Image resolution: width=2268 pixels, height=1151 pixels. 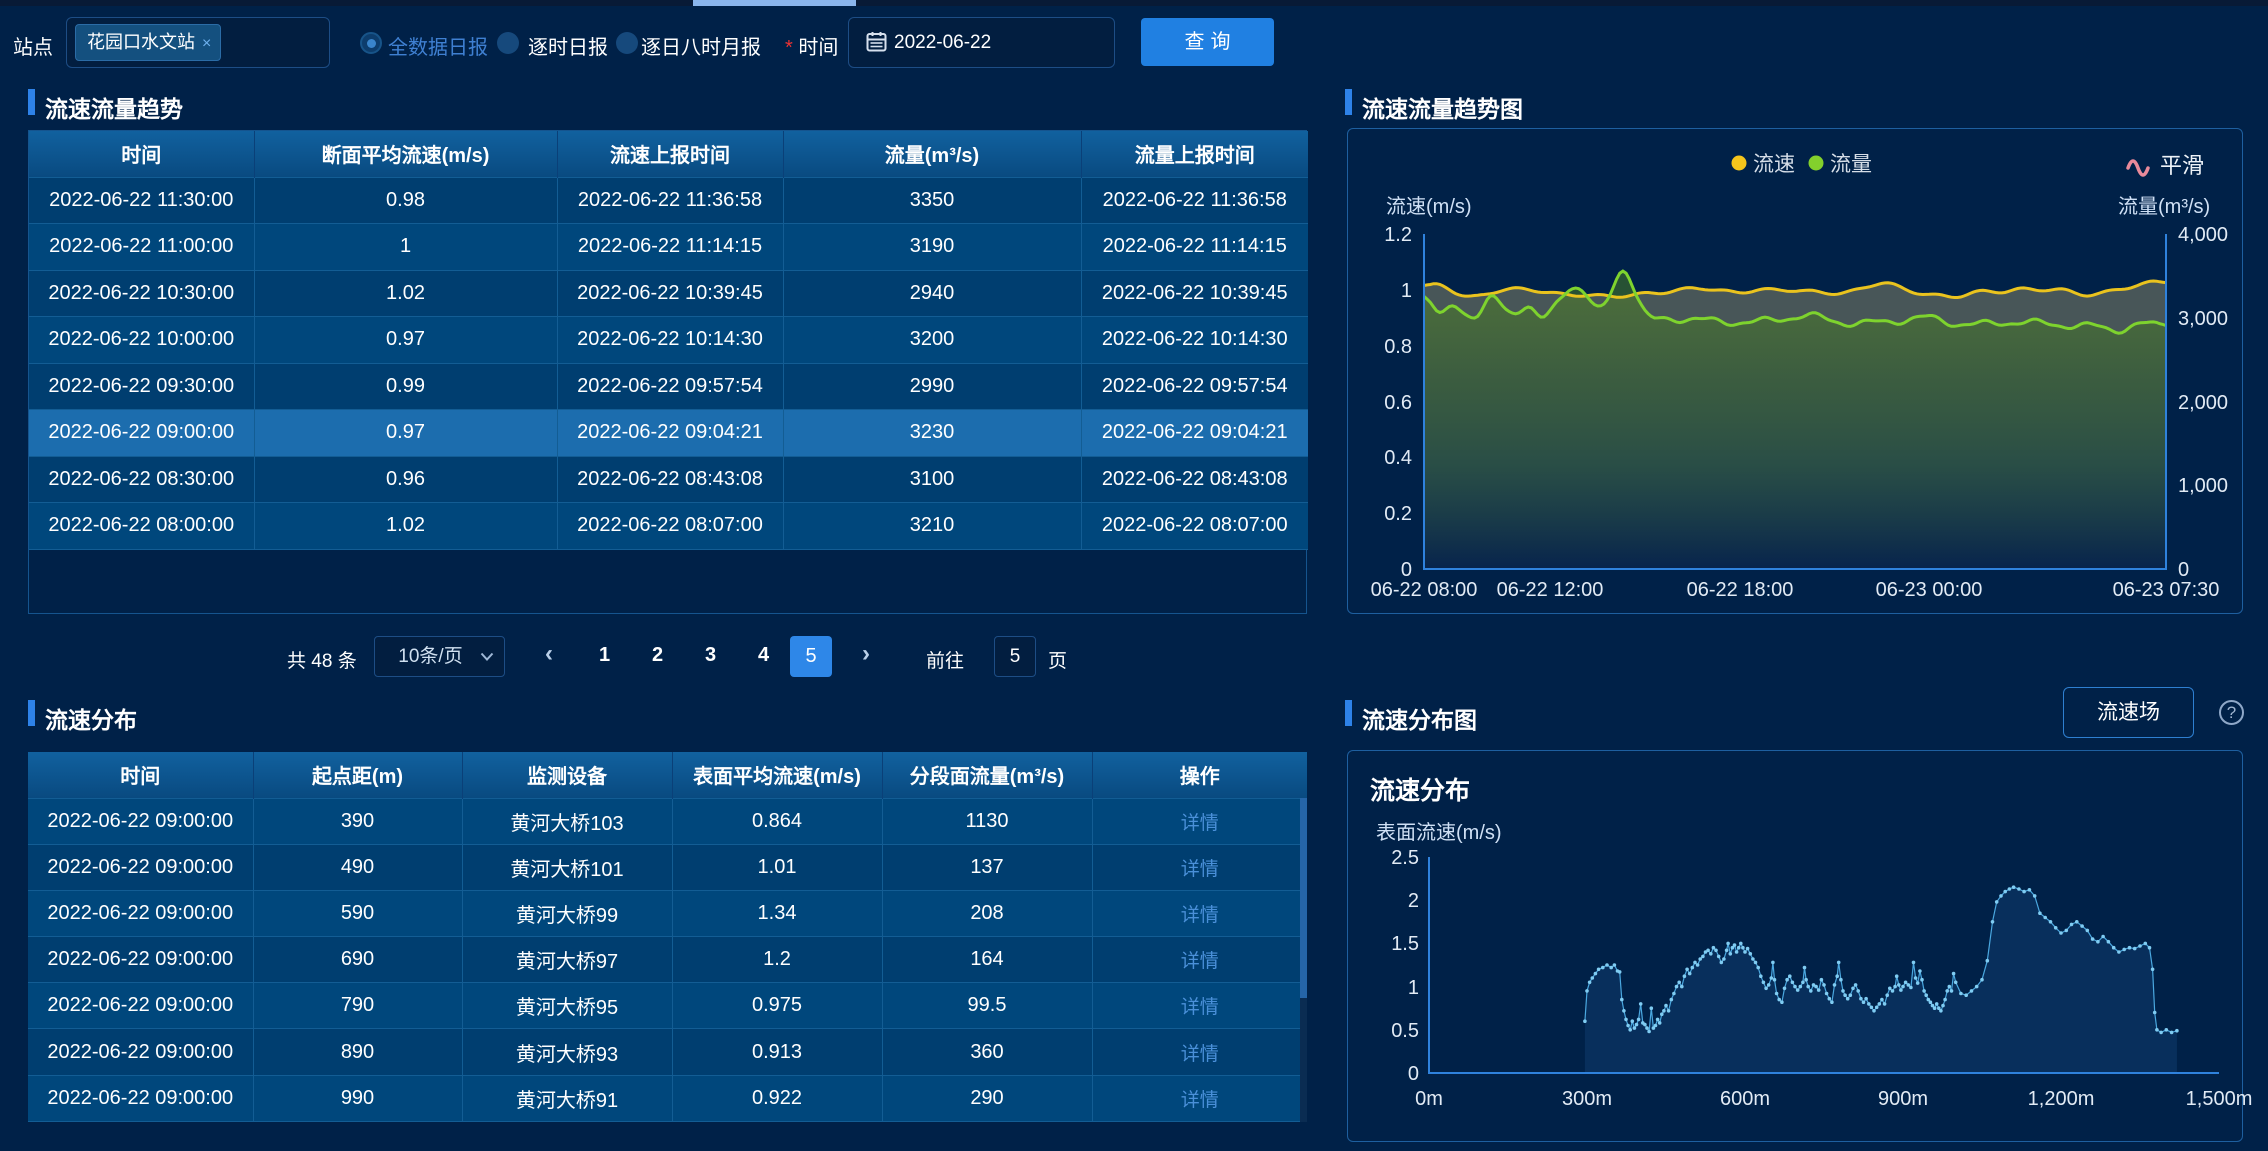 What do you see at coordinates (1745, 1099) in the screenshot?
I see `svg-text: 600m` at bounding box center [1745, 1099].